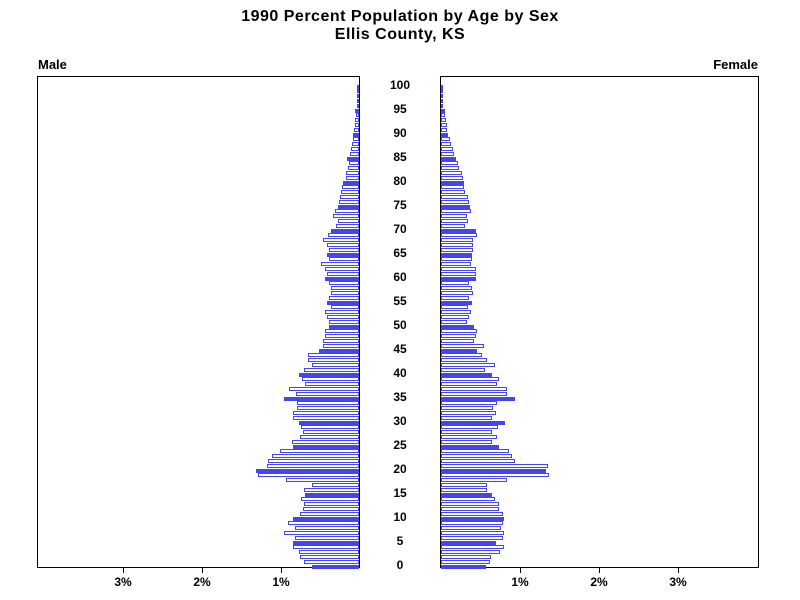 The image size is (800, 600). I want to click on age-tick-label-70: 70, so click(400, 229).